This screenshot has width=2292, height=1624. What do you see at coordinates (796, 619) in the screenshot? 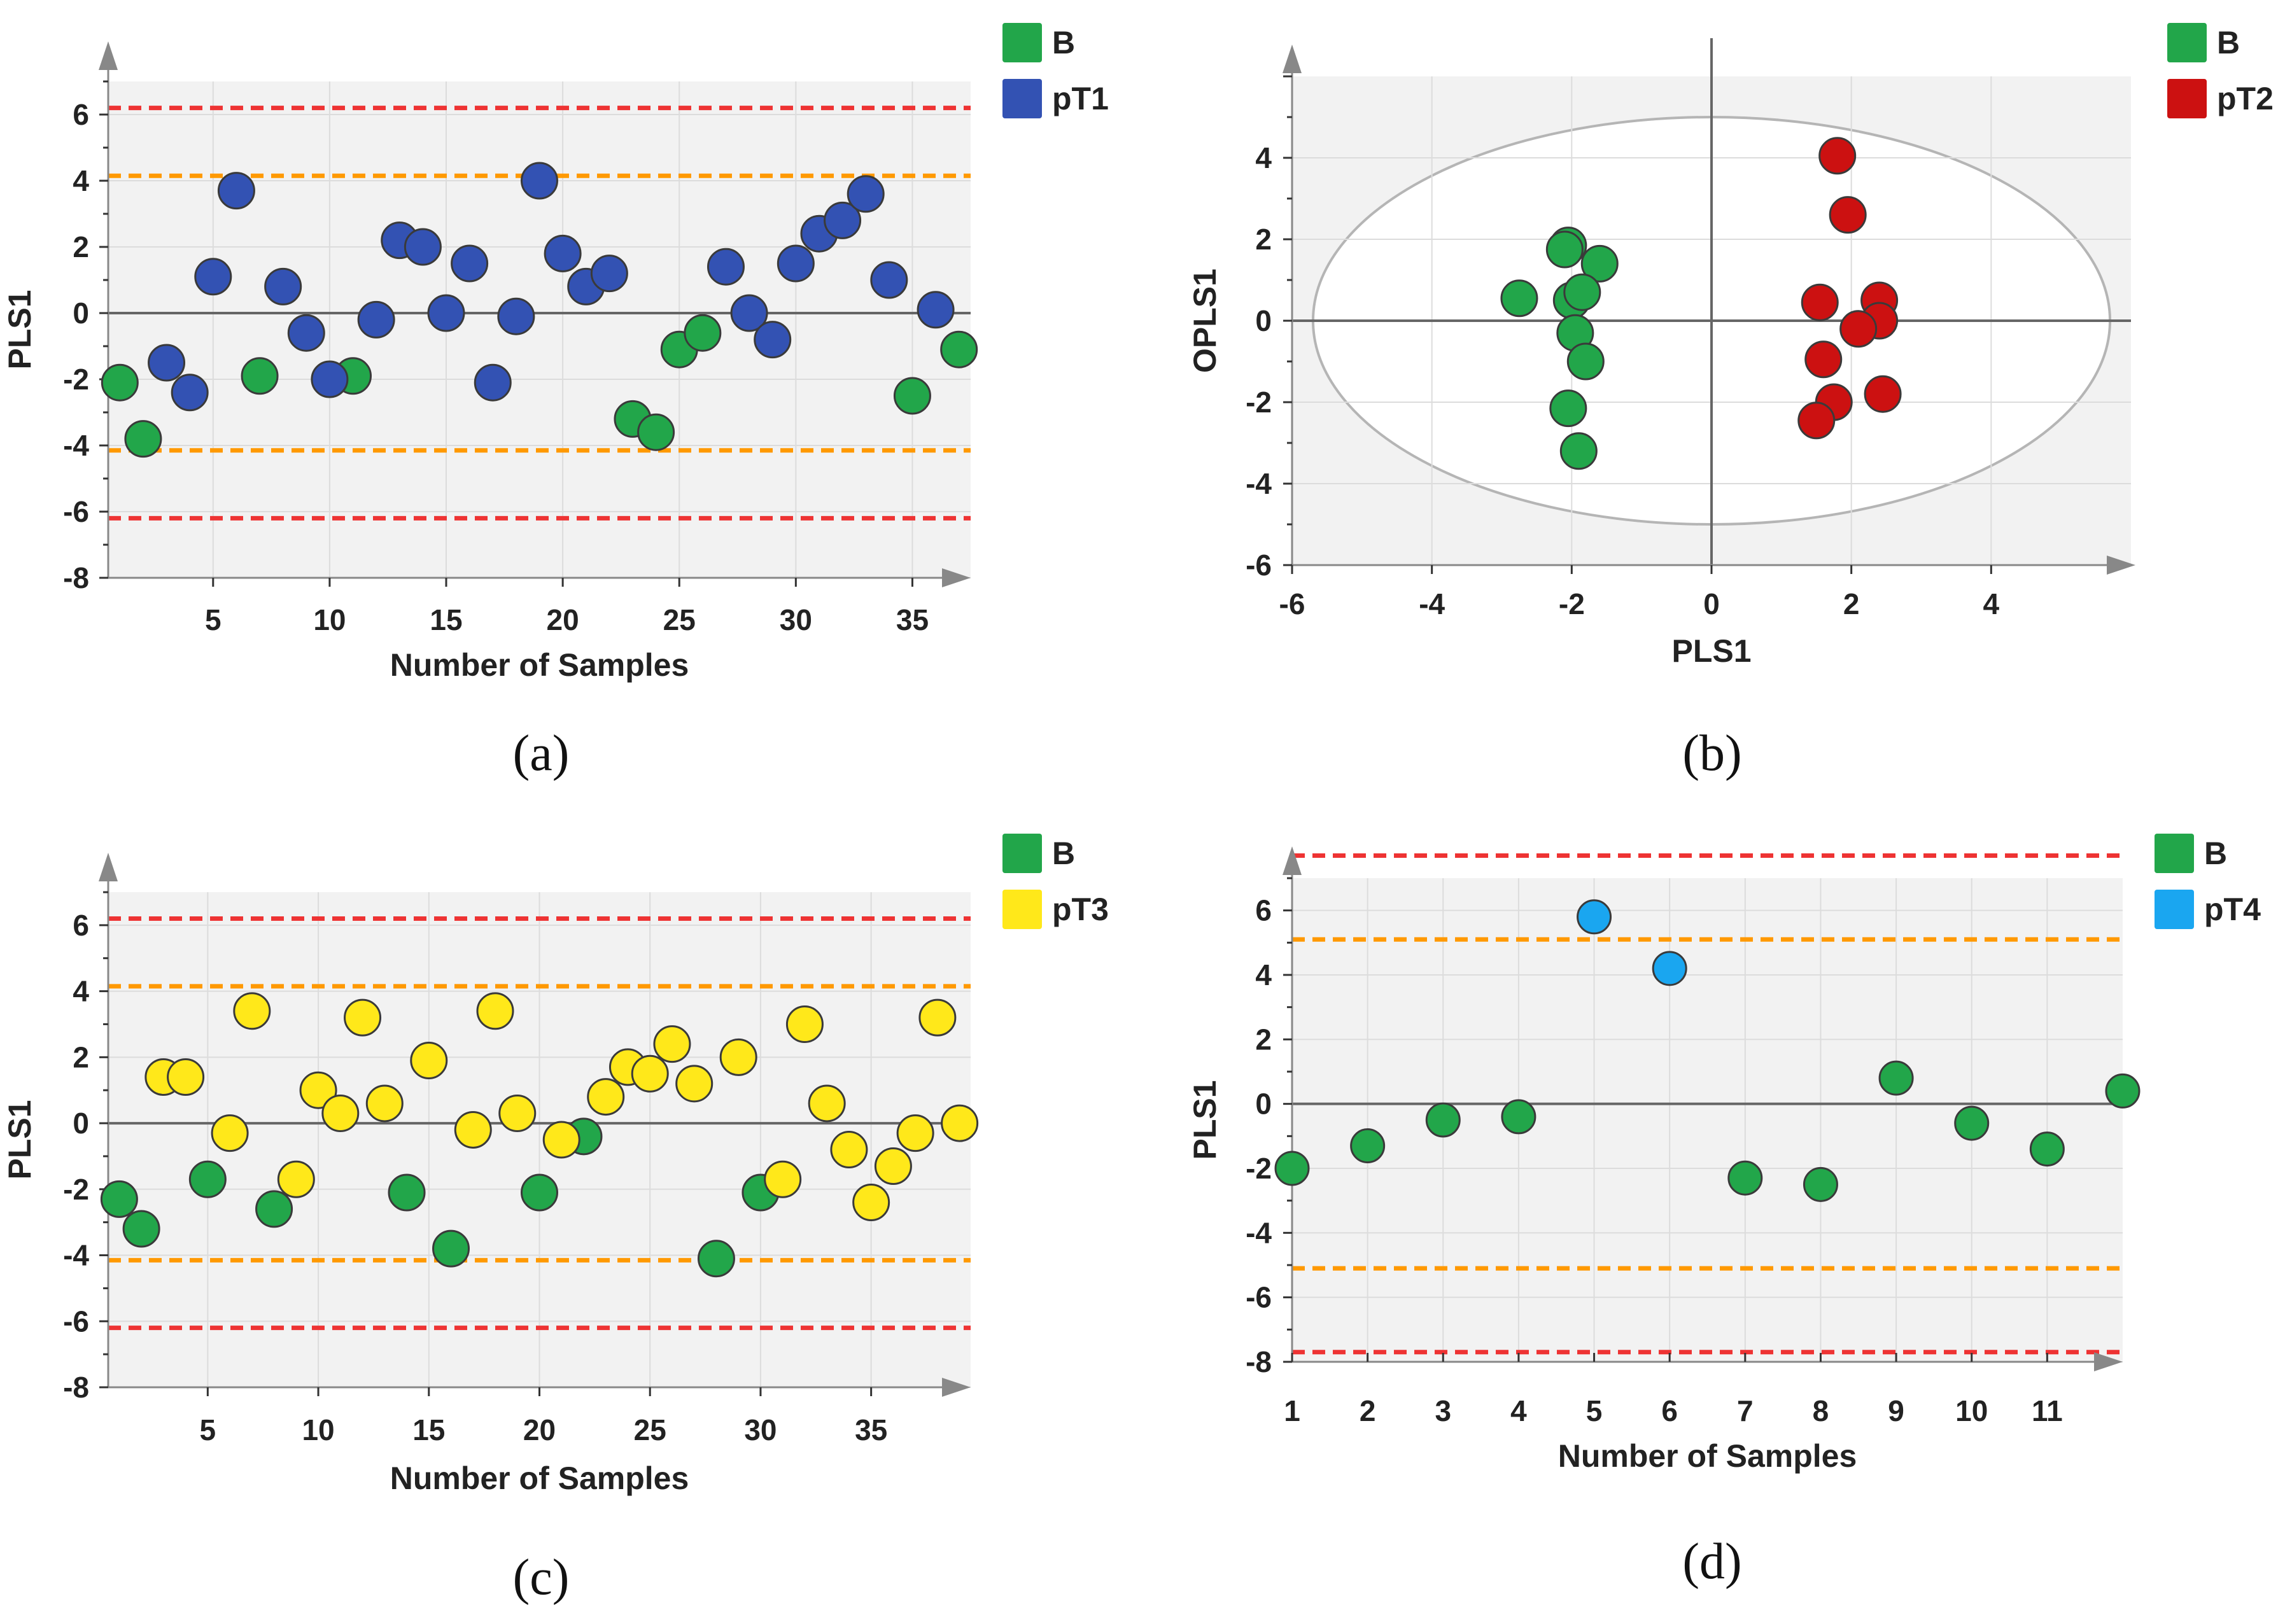
I see `x-tick-label: 30` at bounding box center [796, 619].